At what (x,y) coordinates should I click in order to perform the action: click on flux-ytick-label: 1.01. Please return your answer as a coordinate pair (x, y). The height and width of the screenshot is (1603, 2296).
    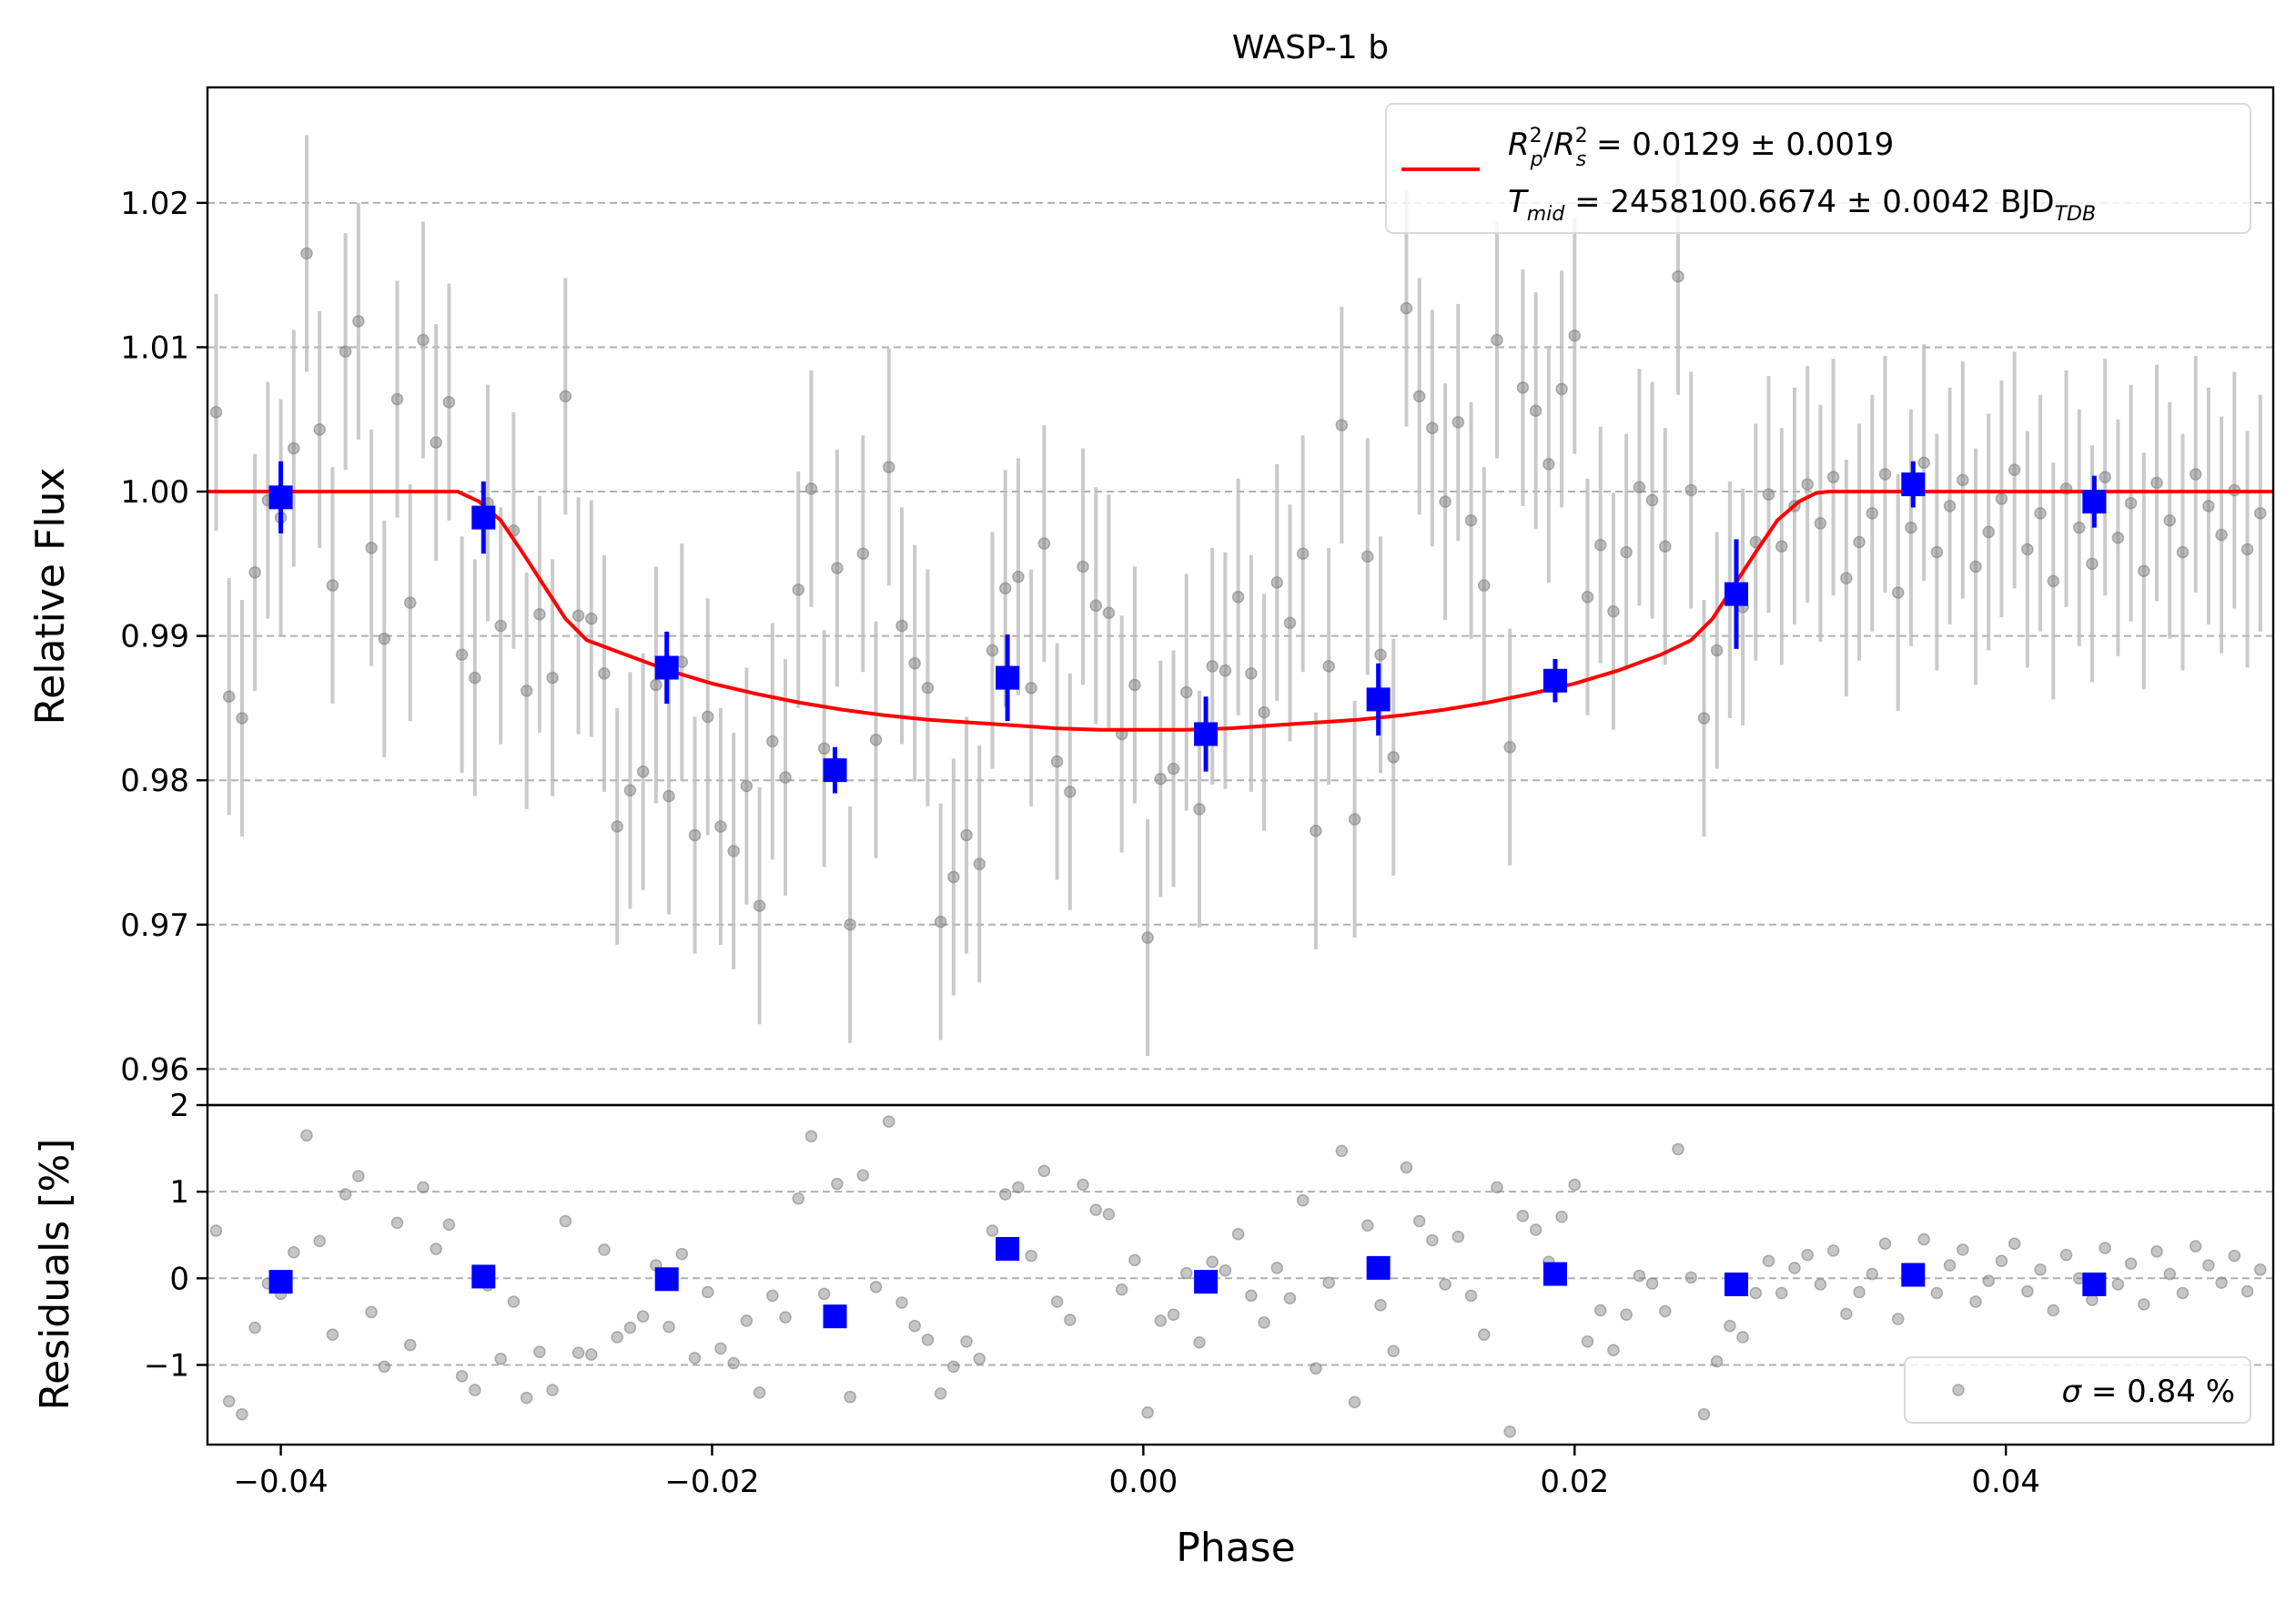
    Looking at the image, I should click on (155, 348).